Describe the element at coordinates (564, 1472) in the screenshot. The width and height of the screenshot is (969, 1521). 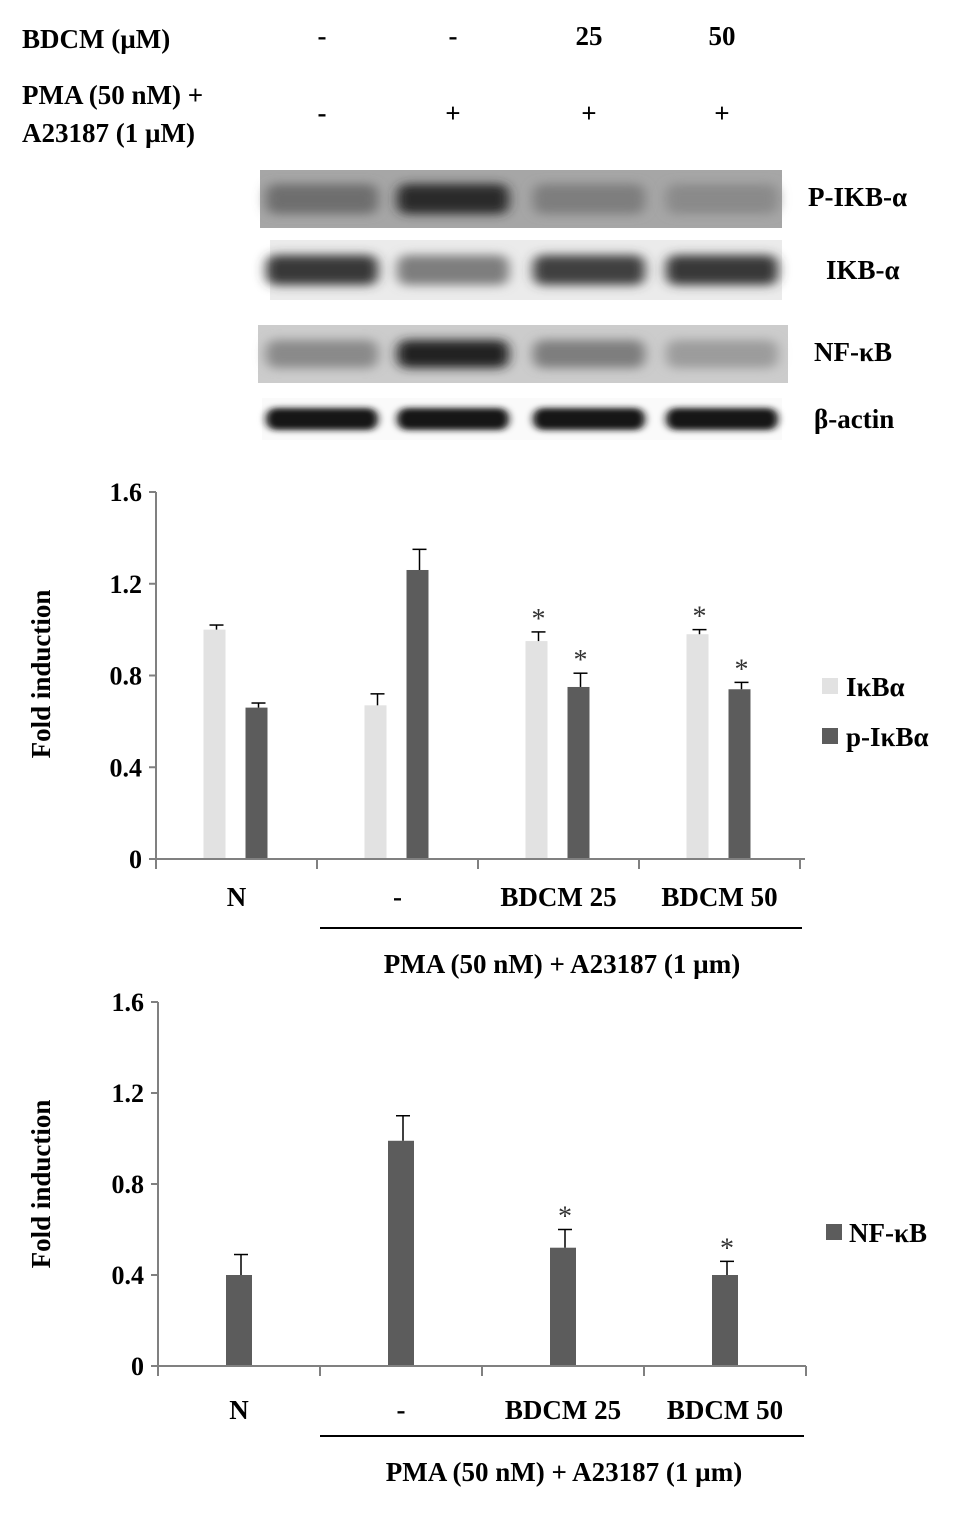
I see `chart-nfkb-group-label: PMA (50 nM) + A23187 (1 µm)` at that location.